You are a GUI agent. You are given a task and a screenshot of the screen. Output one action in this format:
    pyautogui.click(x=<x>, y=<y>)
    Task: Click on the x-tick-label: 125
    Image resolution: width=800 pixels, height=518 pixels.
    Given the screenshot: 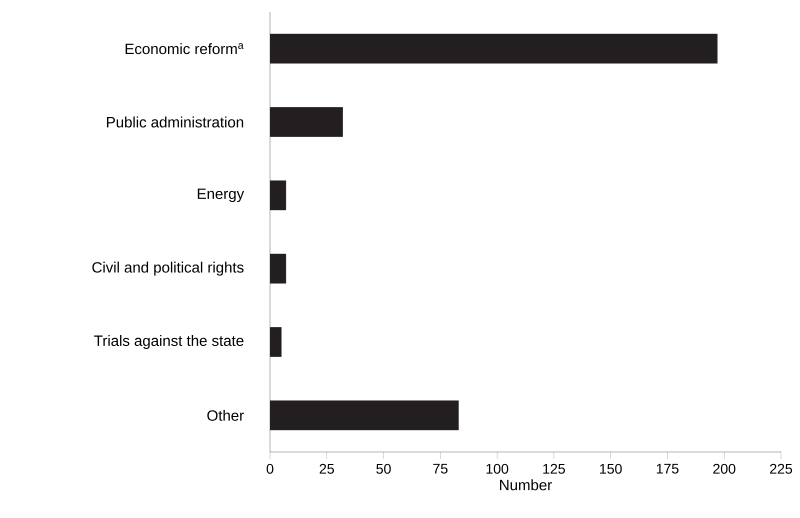 What is the action you would take?
    pyautogui.click(x=554, y=469)
    